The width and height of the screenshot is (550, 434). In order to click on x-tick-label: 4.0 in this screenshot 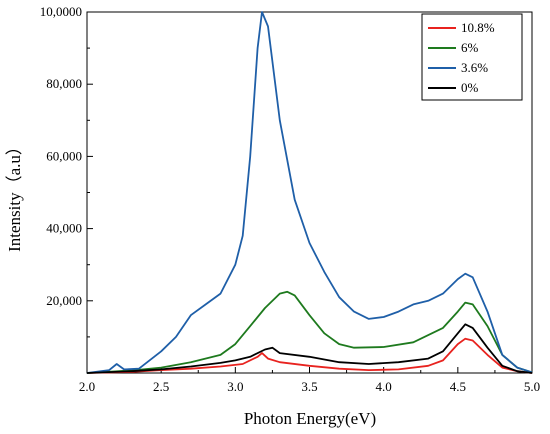, I will do `click(384, 386)`.